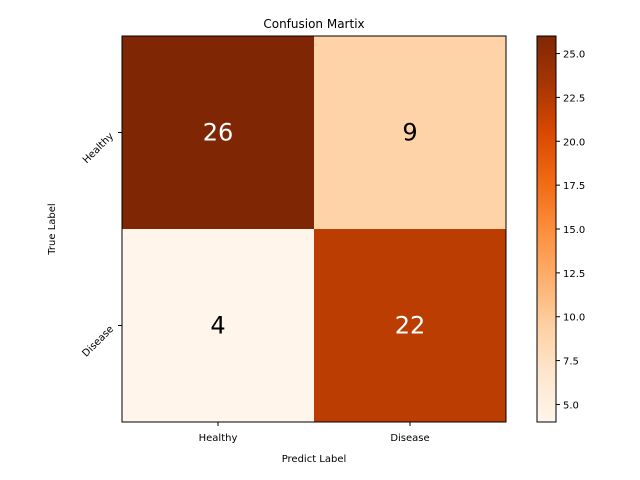 This screenshot has width=640, height=480. Describe the element at coordinates (313, 24) in the screenshot. I see `chart-title: Confusion Martix` at that location.